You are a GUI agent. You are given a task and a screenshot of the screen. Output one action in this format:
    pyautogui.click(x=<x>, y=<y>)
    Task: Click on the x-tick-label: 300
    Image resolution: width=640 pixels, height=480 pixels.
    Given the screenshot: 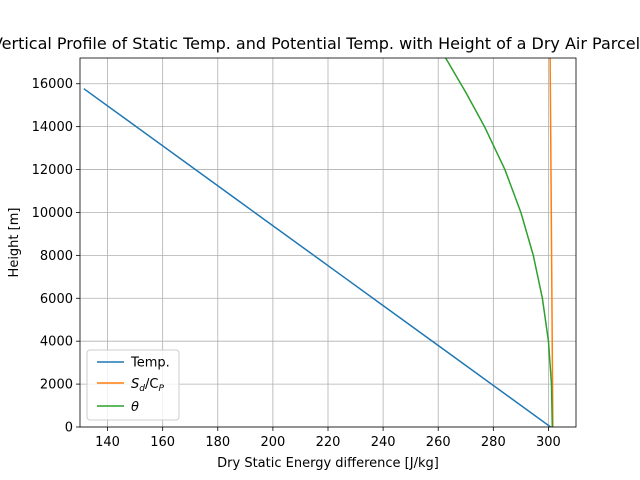 What is the action you would take?
    pyautogui.click(x=548, y=442)
    